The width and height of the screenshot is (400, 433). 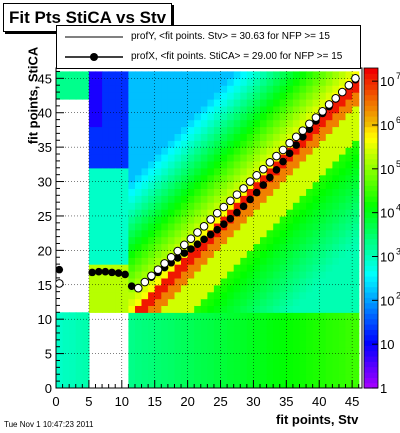 I want to click on x-tick-label: 40, so click(x=319, y=401).